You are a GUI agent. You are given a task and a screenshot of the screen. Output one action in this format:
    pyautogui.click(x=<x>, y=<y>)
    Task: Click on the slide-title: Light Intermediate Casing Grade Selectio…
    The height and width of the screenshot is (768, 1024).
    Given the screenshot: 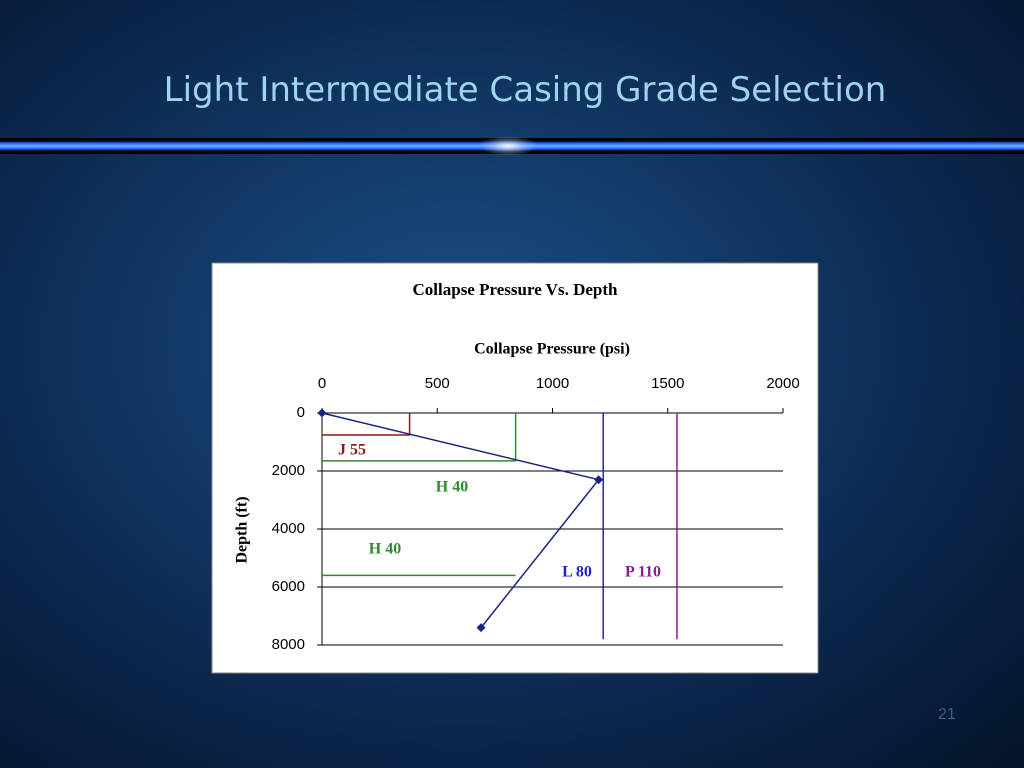 What is the action you would take?
    pyautogui.click(x=525, y=90)
    